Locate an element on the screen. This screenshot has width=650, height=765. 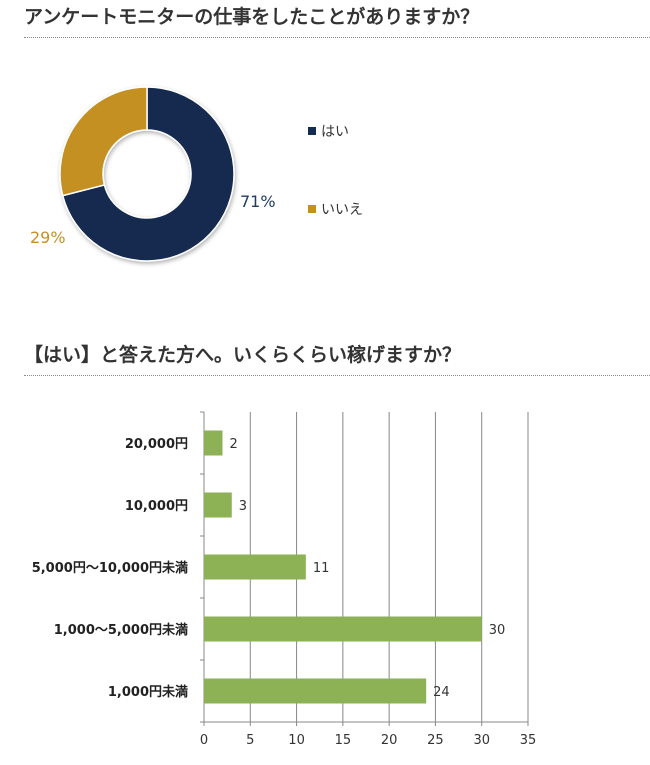
pie-slice-no is located at coordinates (103, 141).